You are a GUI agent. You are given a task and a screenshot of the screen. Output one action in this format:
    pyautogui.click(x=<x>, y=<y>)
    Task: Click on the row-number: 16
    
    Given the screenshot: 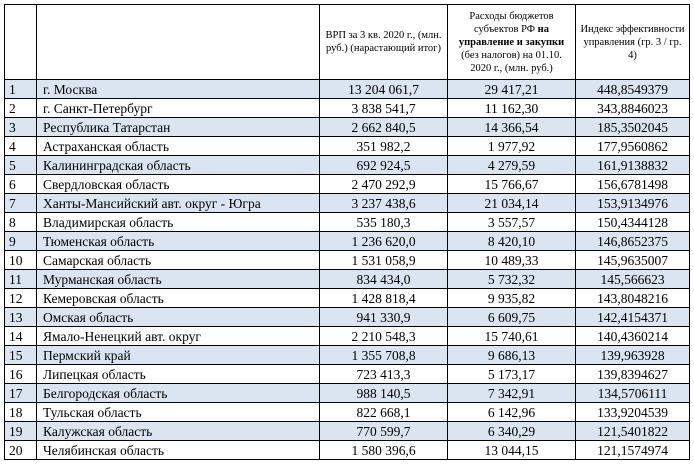 What is the action you would take?
    pyautogui.click(x=20, y=374)
    